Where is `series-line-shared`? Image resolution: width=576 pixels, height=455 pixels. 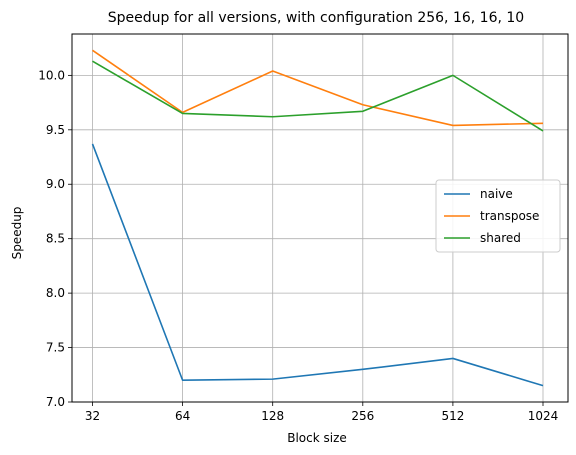
series-line-shared is located at coordinates (318, 96).